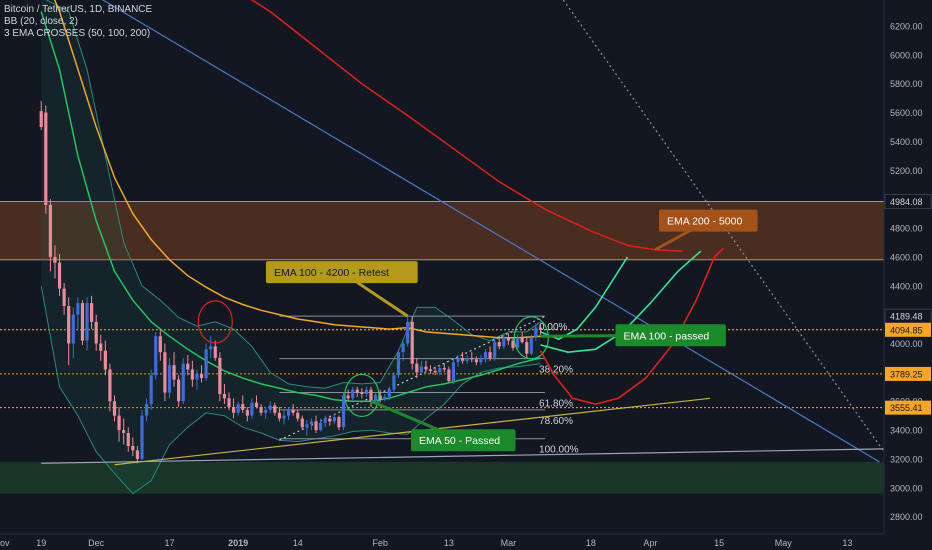  I want to click on price-axis-tick: 3400.00, so click(906, 431).